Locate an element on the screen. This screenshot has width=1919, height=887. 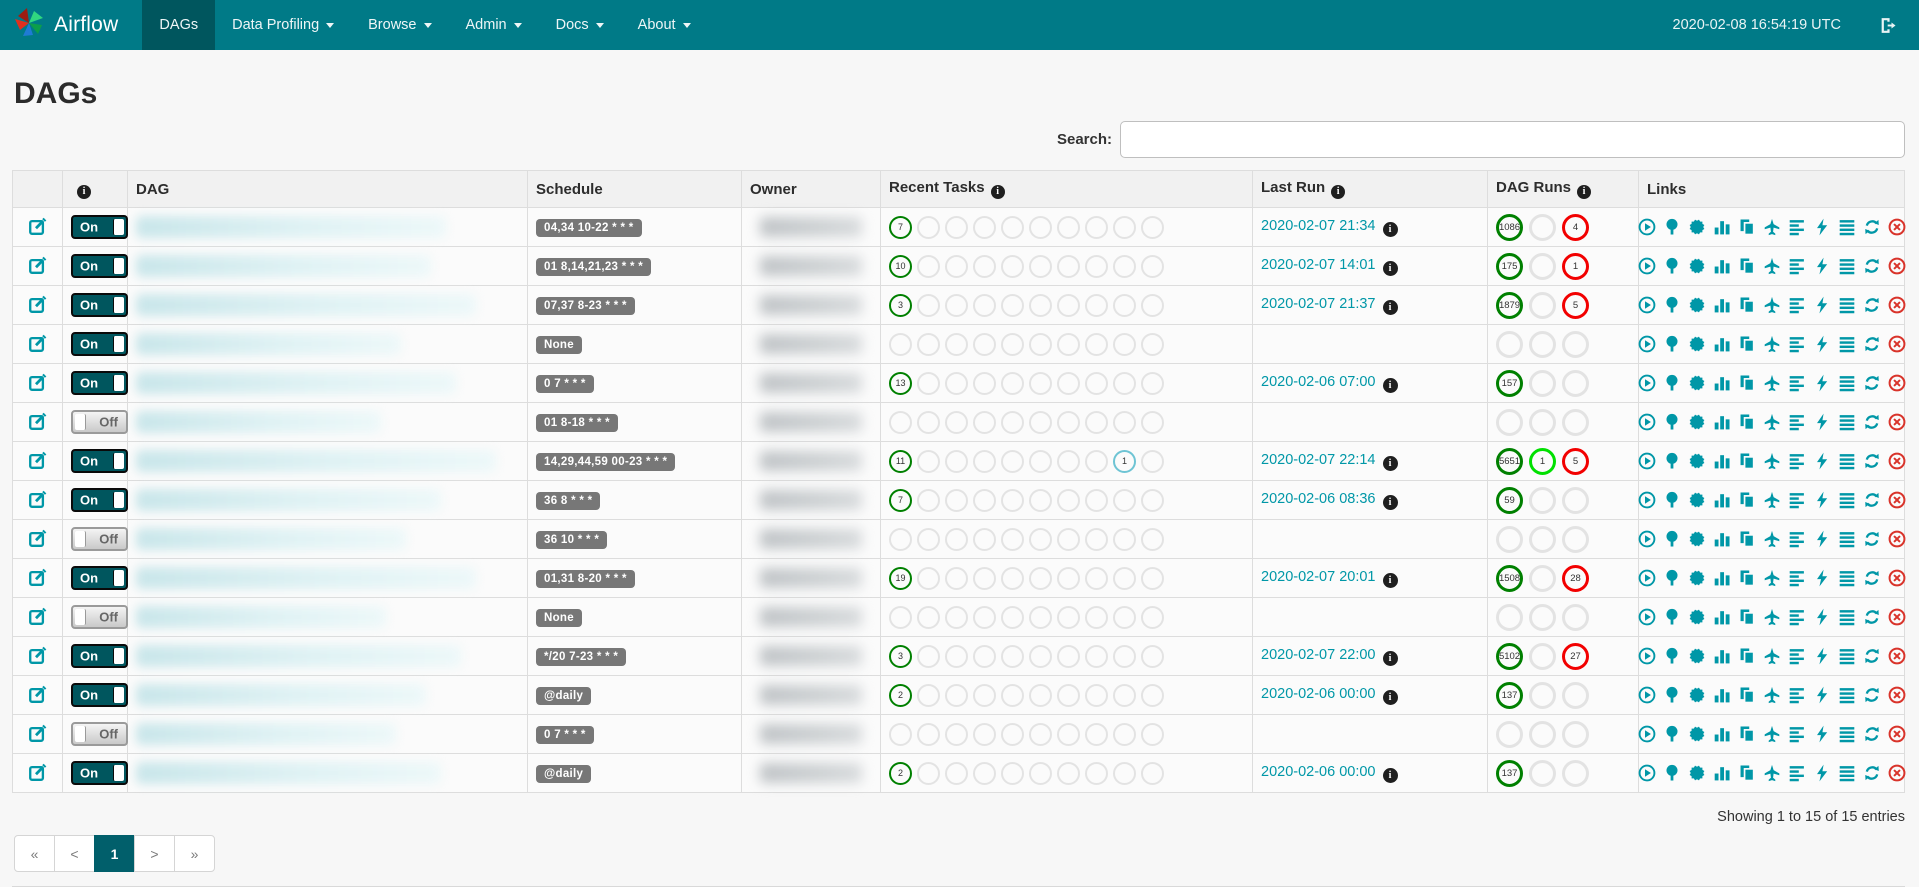
last-page-button: » is located at coordinates (194, 853).